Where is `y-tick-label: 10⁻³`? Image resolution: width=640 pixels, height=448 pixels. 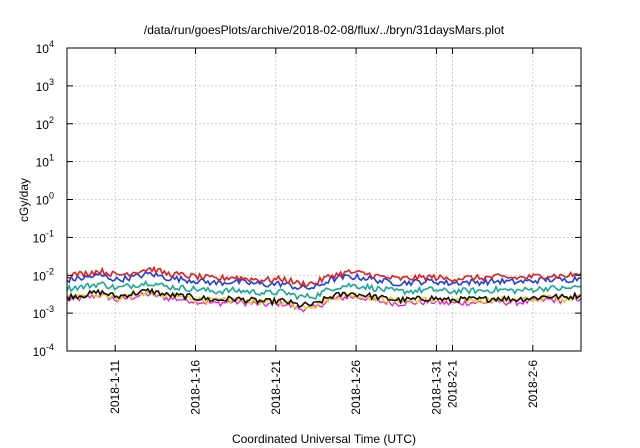
y-tick-label: 10⁻³ is located at coordinates (43, 312).